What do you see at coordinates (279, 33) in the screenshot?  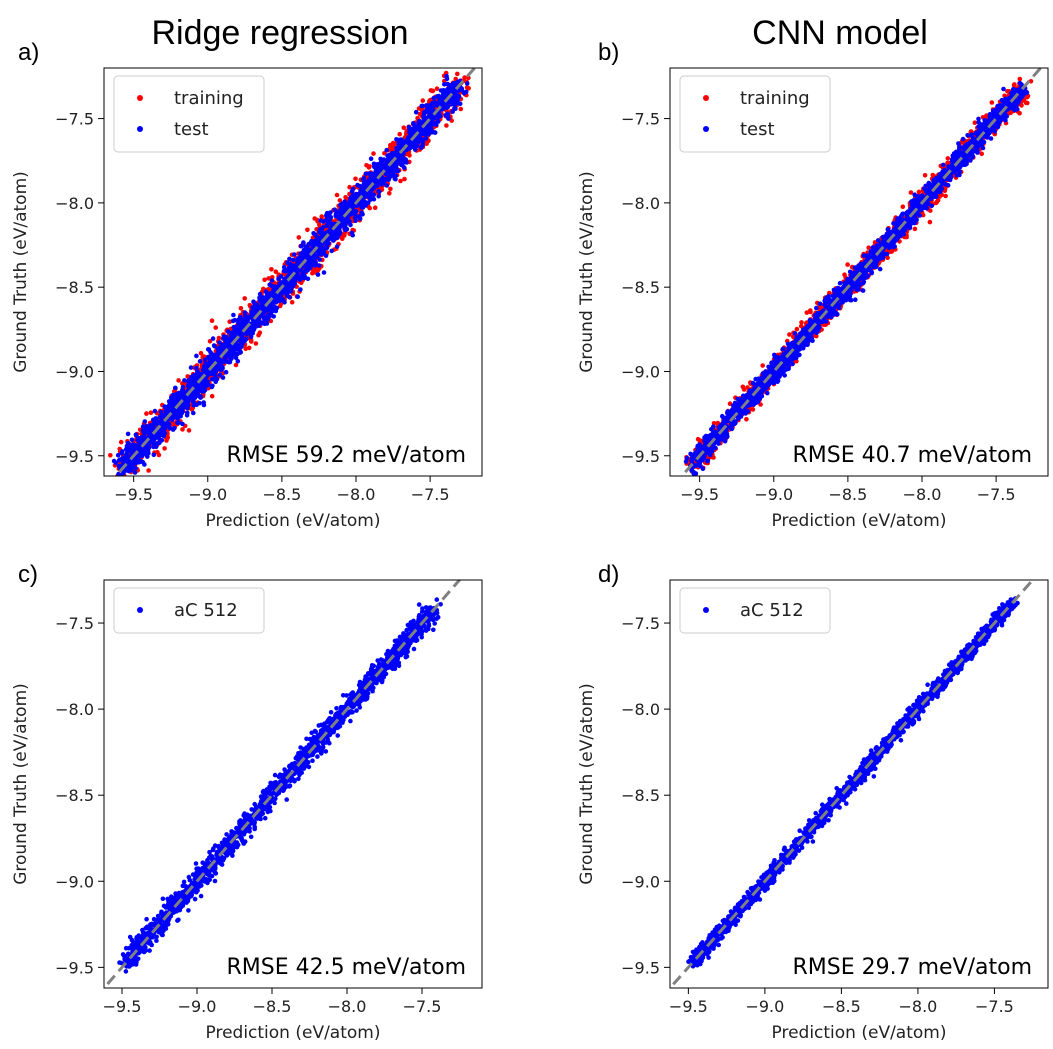 I see `column-title-ridge: Ridge regression` at bounding box center [279, 33].